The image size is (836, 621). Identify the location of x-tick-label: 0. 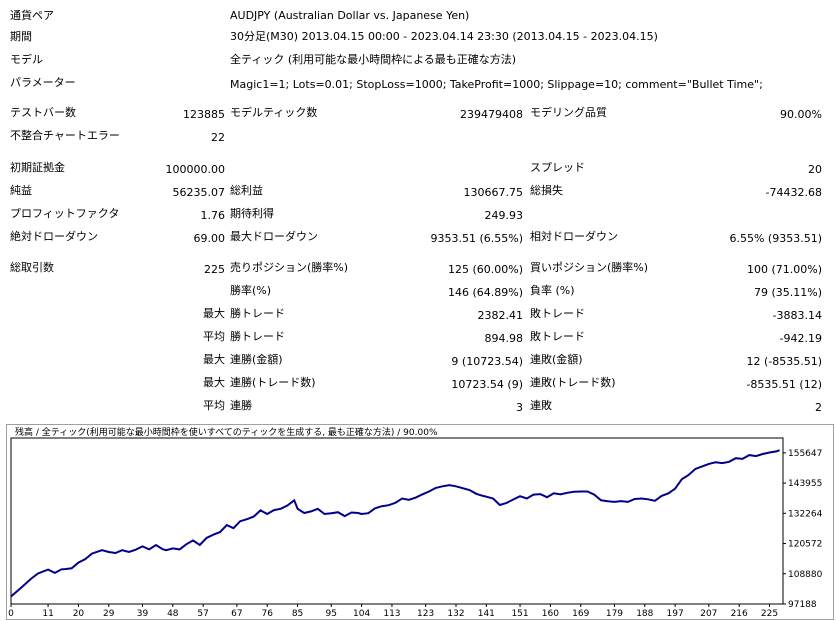
(11, 614).